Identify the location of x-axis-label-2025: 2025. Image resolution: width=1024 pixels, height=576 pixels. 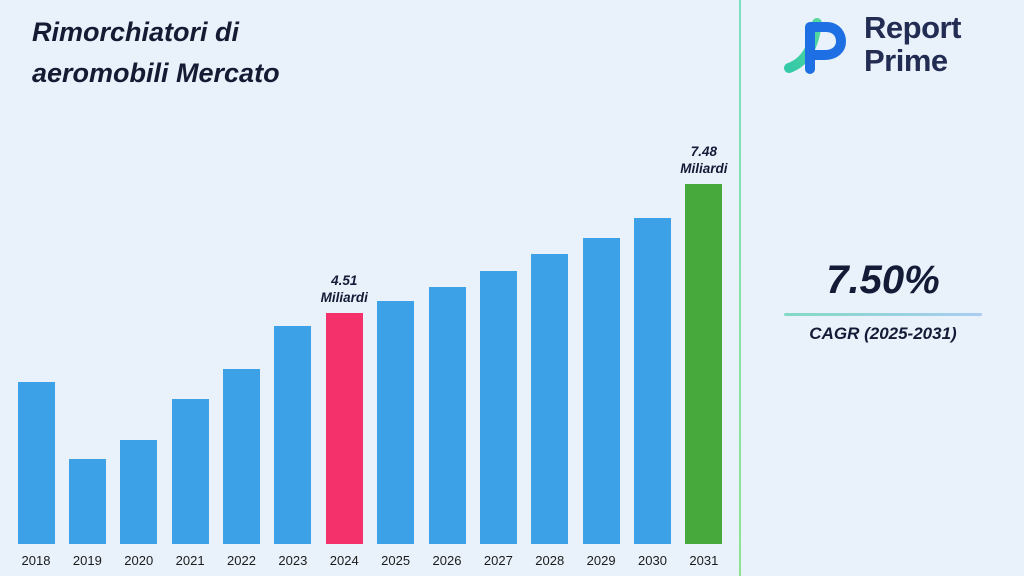
(396, 560).